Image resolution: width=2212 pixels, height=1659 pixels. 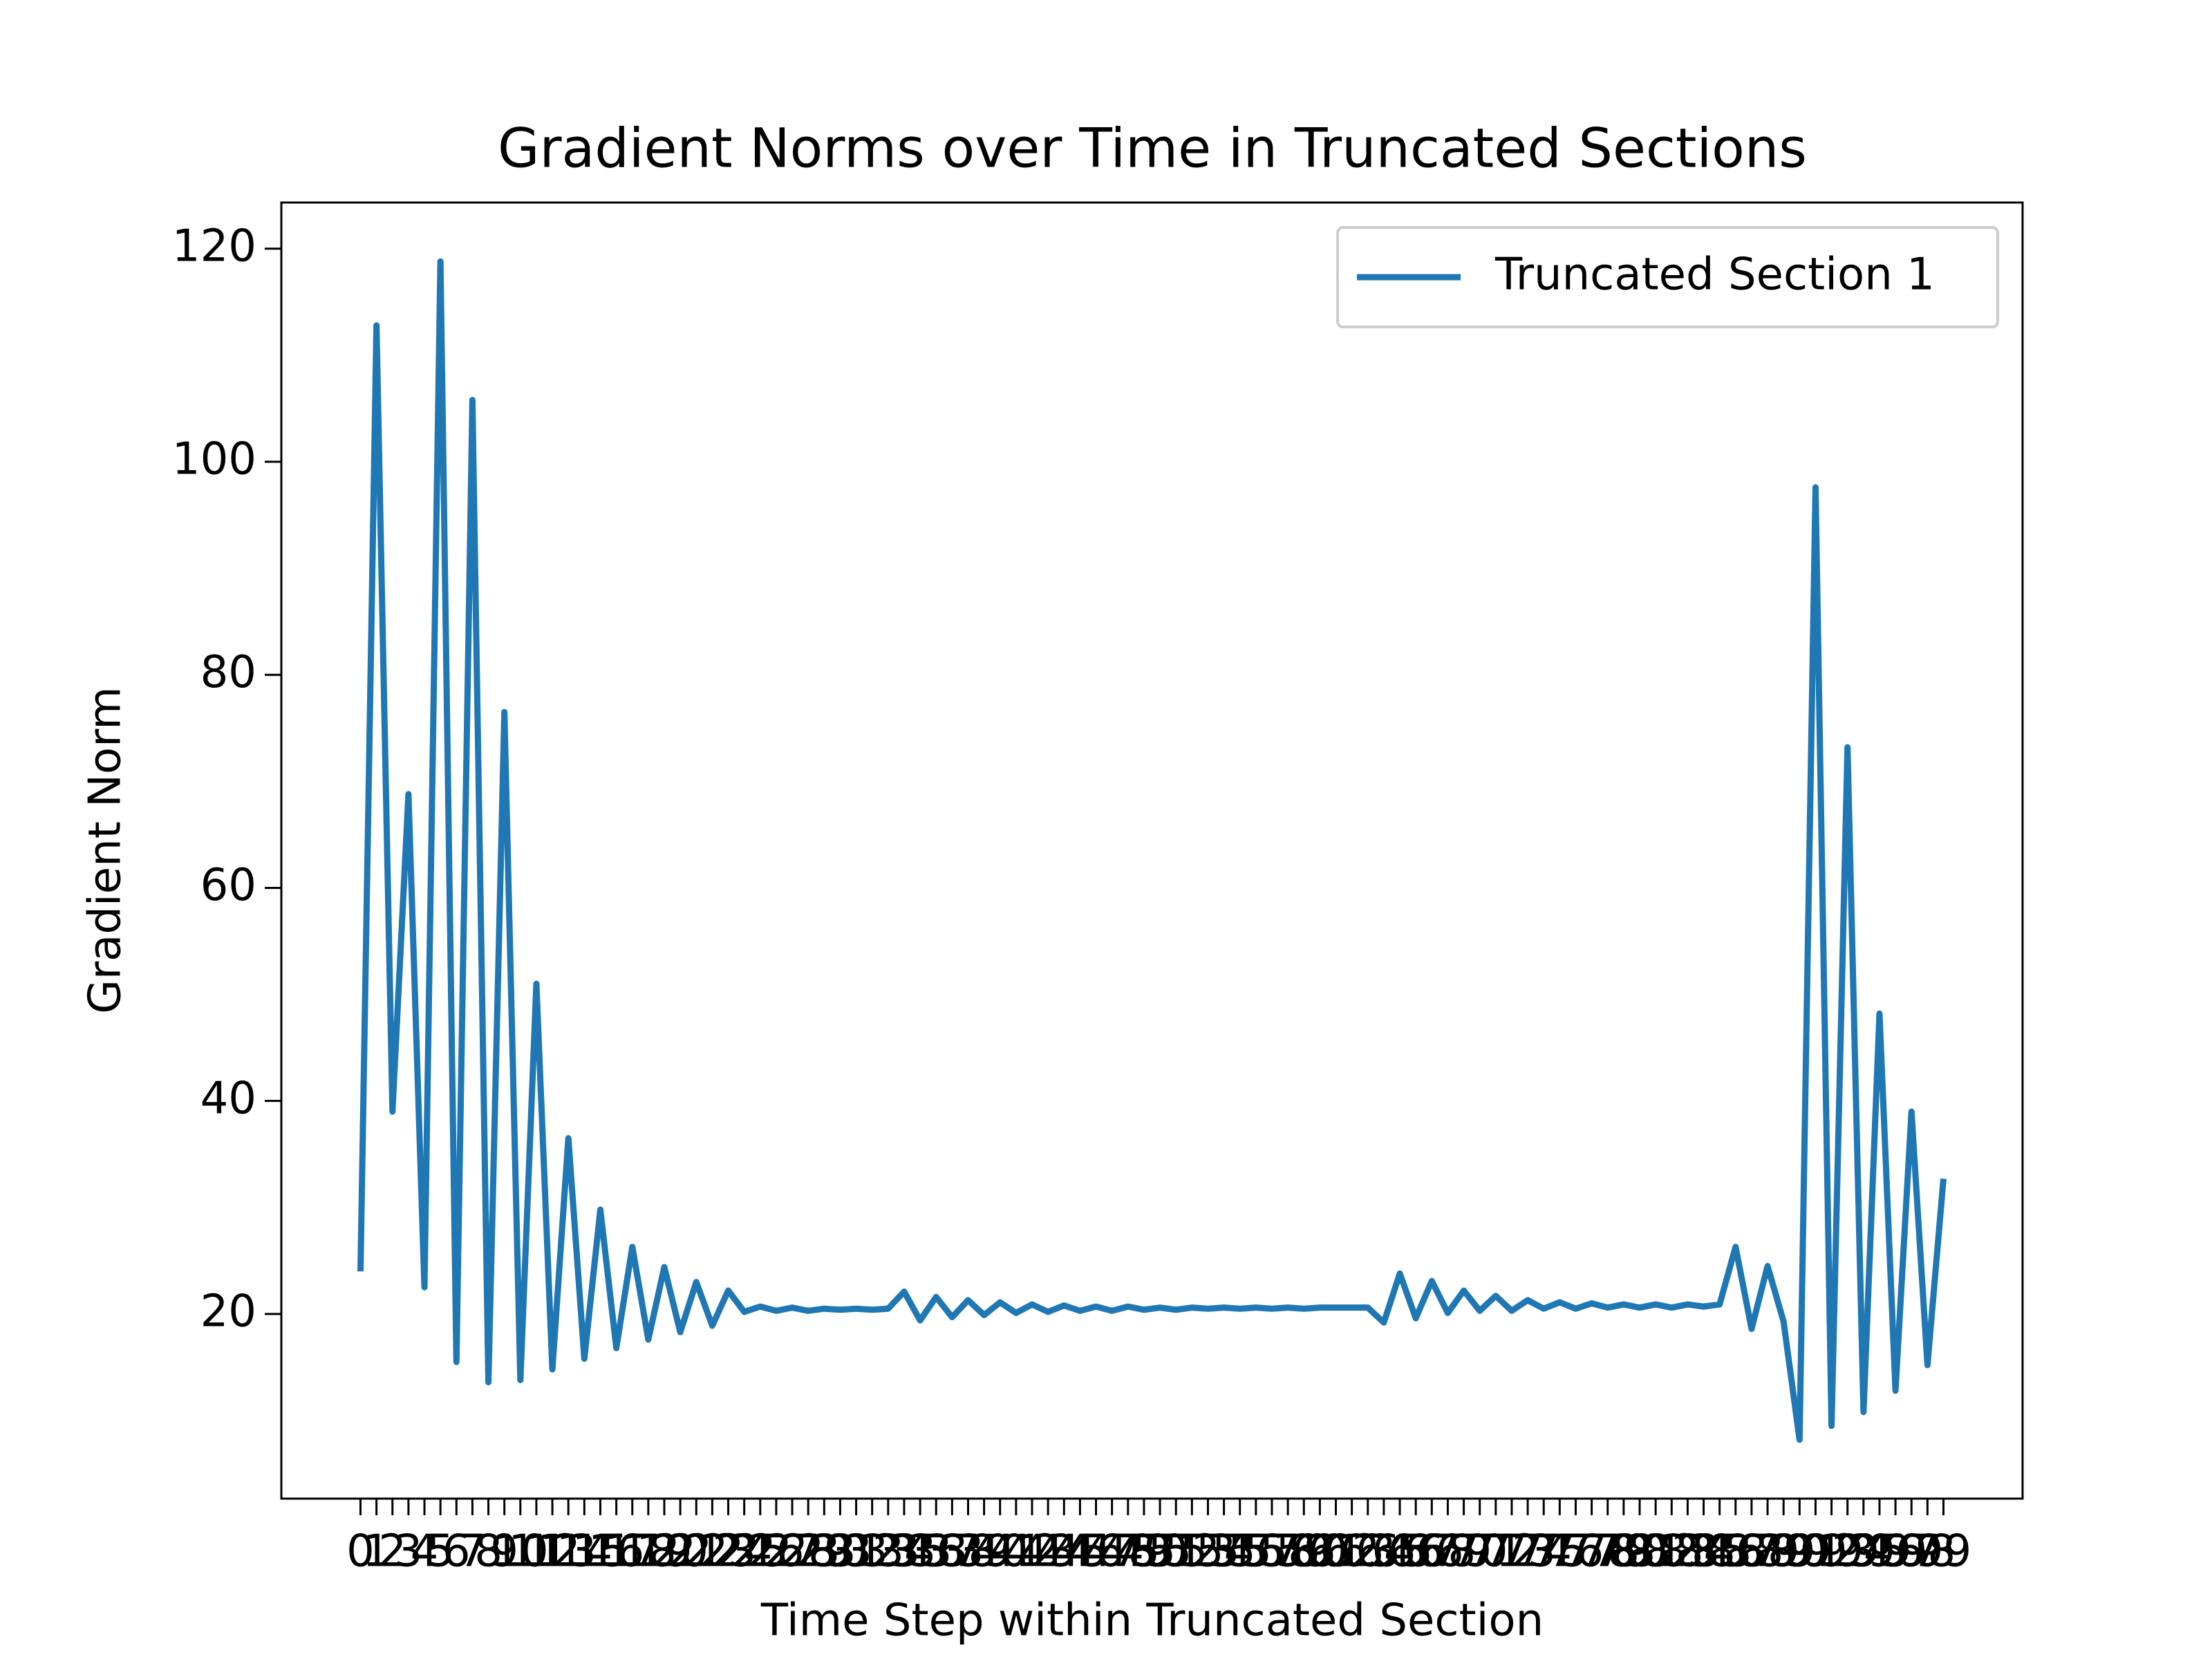 I want to click on x-tick-label: 68, so click(x=1448, y=1551).